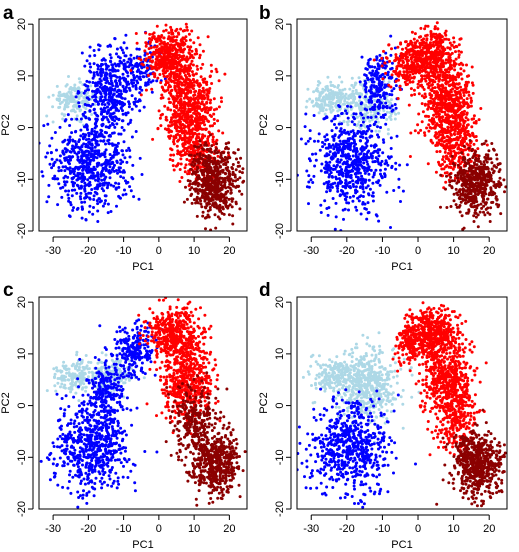 The image size is (519, 552). What do you see at coordinates (88, 251) in the screenshot?
I see `x-tick-label: -20` at bounding box center [88, 251].